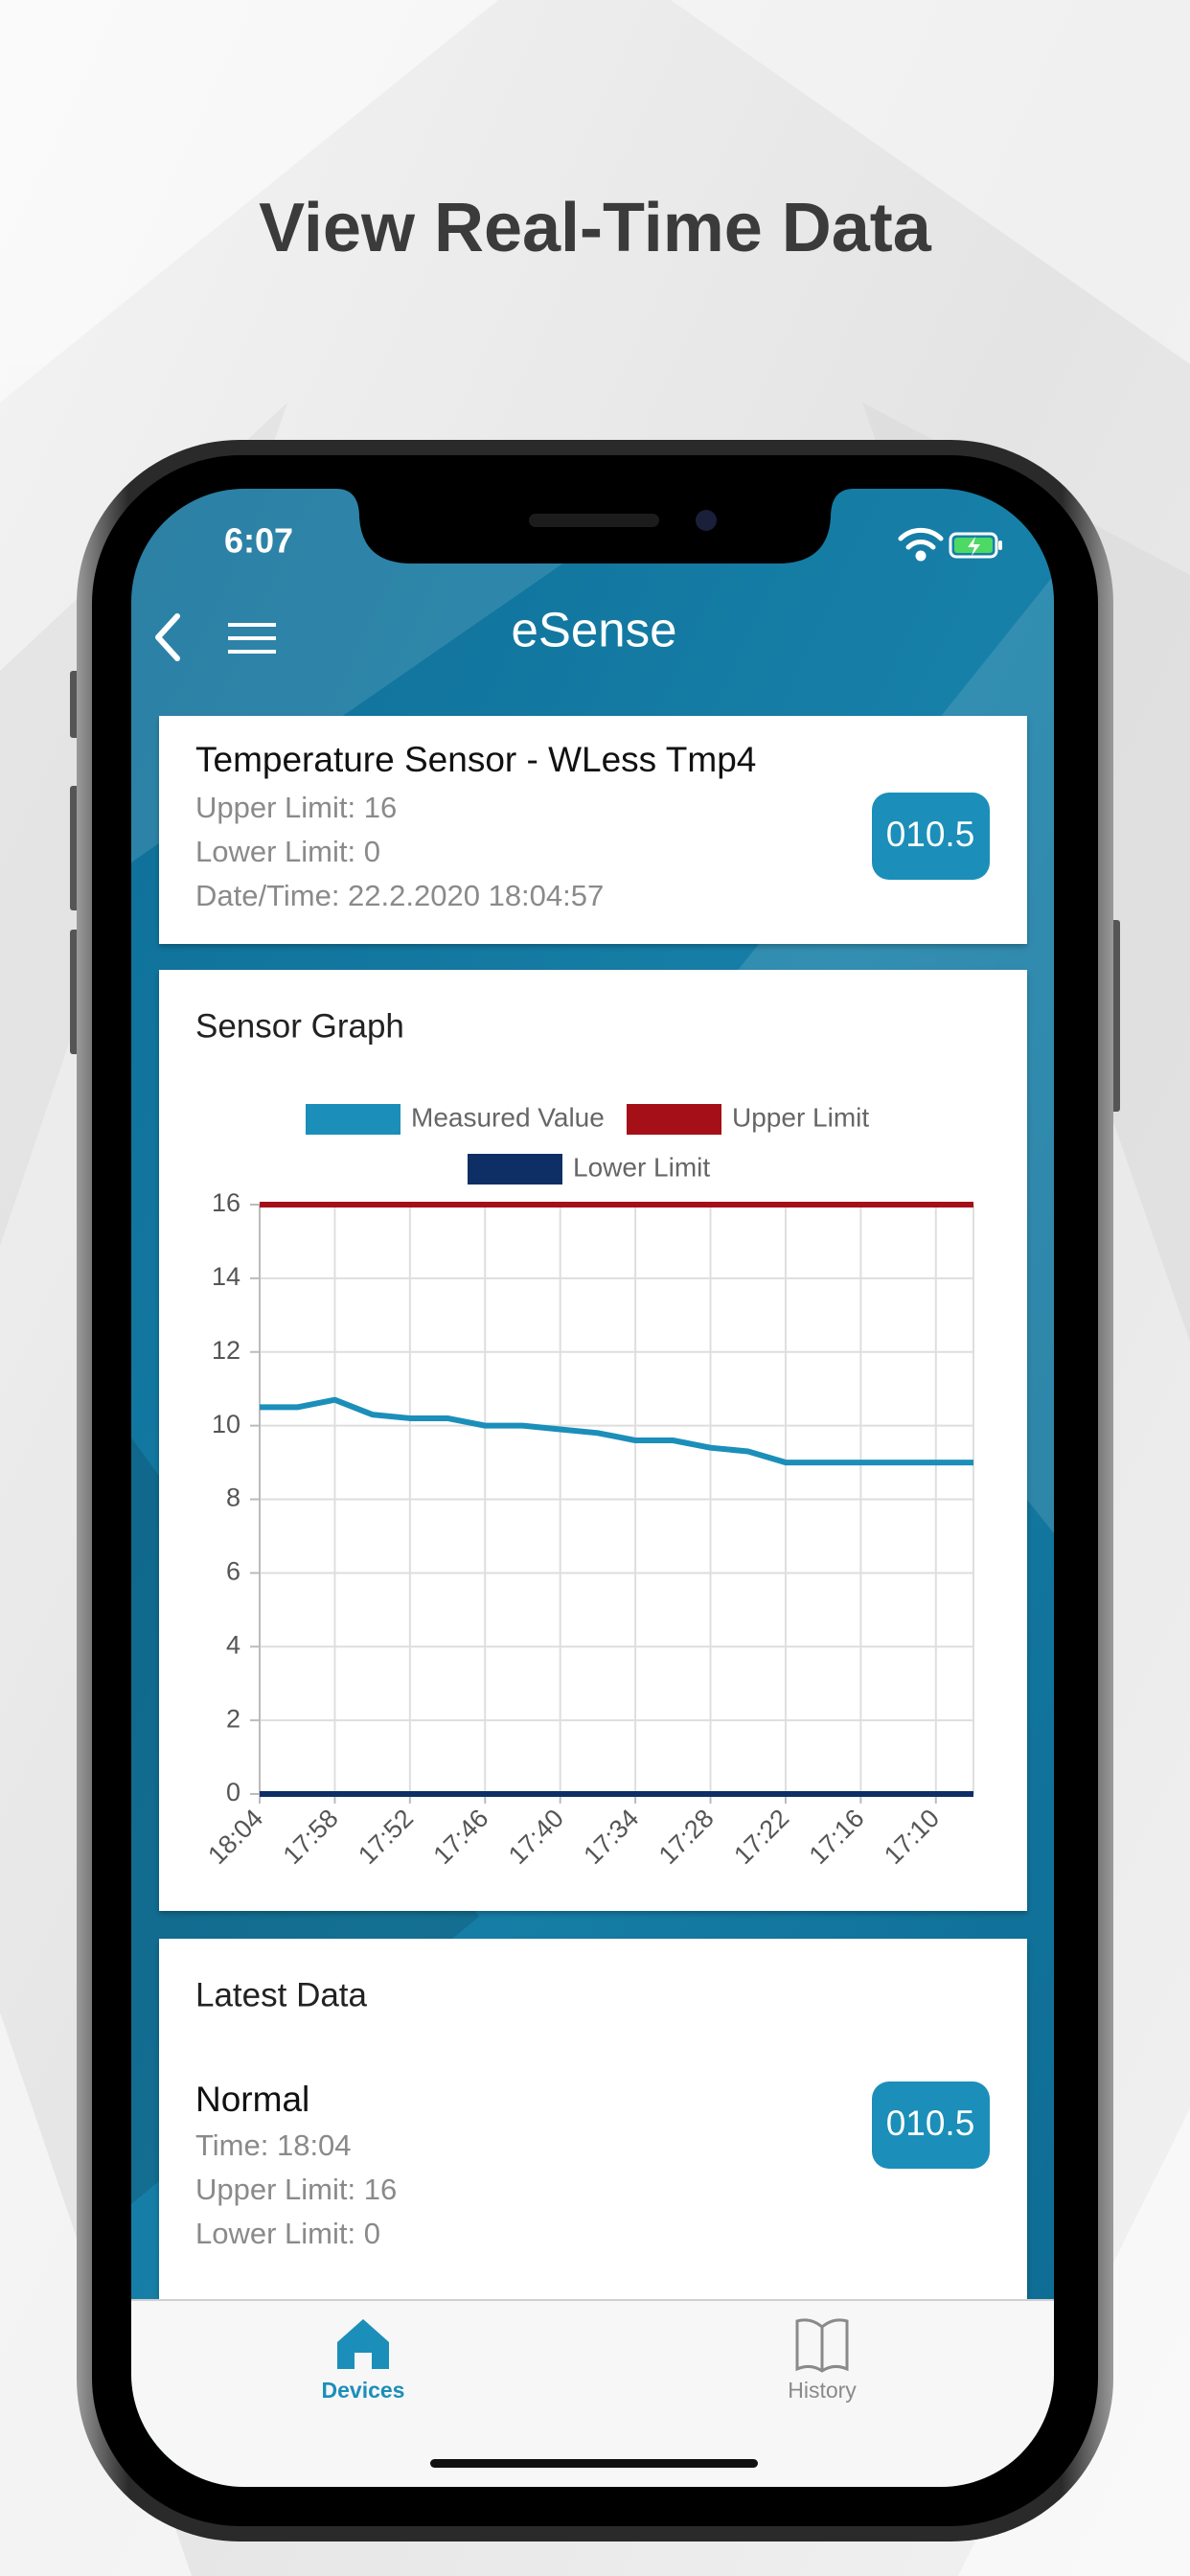  I want to click on y-tick-label: 6, so click(233, 1571).